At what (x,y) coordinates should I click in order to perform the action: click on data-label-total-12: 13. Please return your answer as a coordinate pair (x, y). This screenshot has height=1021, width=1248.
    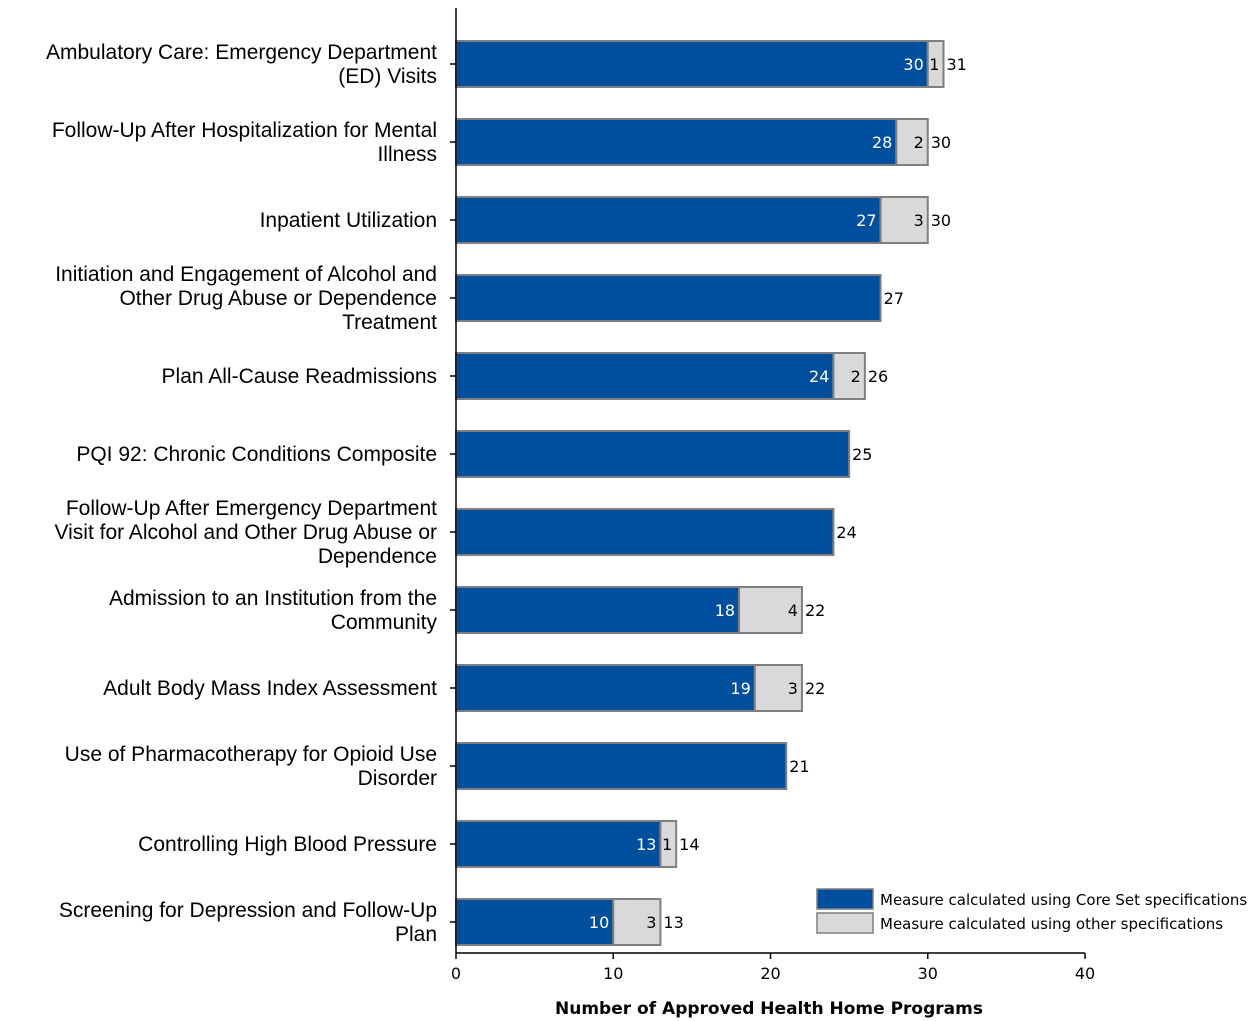
    Looking at the image, I should click on (673, 922).